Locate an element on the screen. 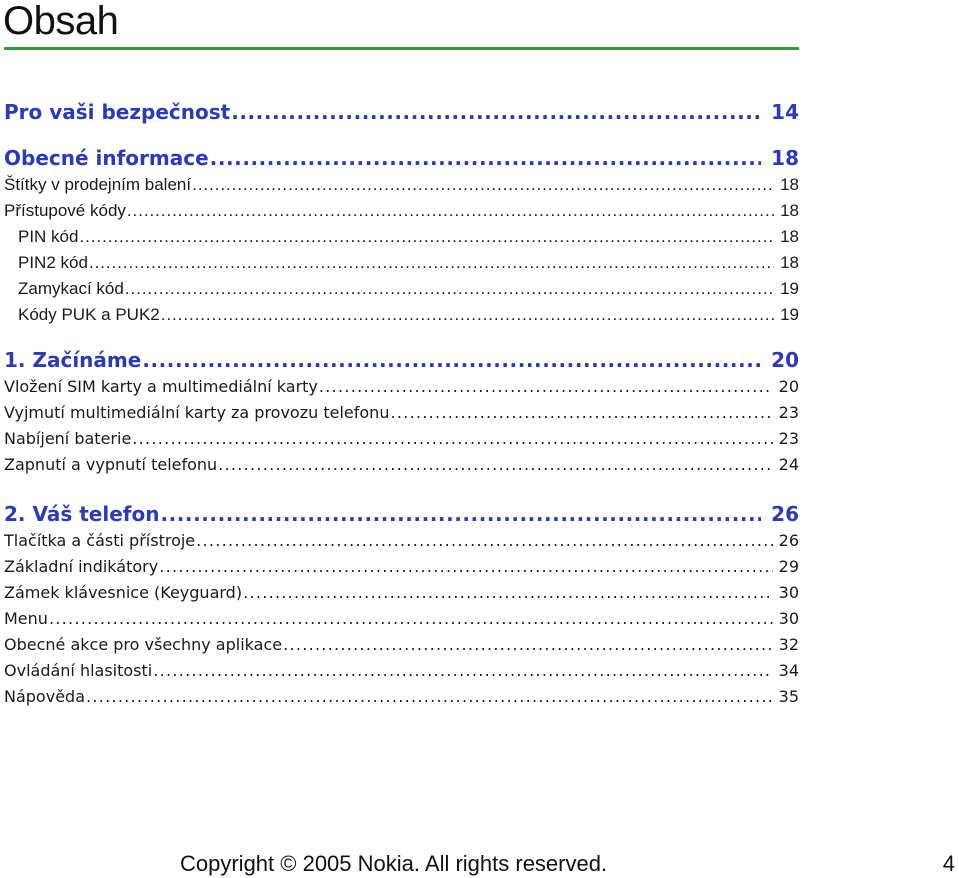 Image resolution: width=959 pixels, height=878 pixels. toc-section: 2. Váš telefon 26 is located at coordinates (401, 514).